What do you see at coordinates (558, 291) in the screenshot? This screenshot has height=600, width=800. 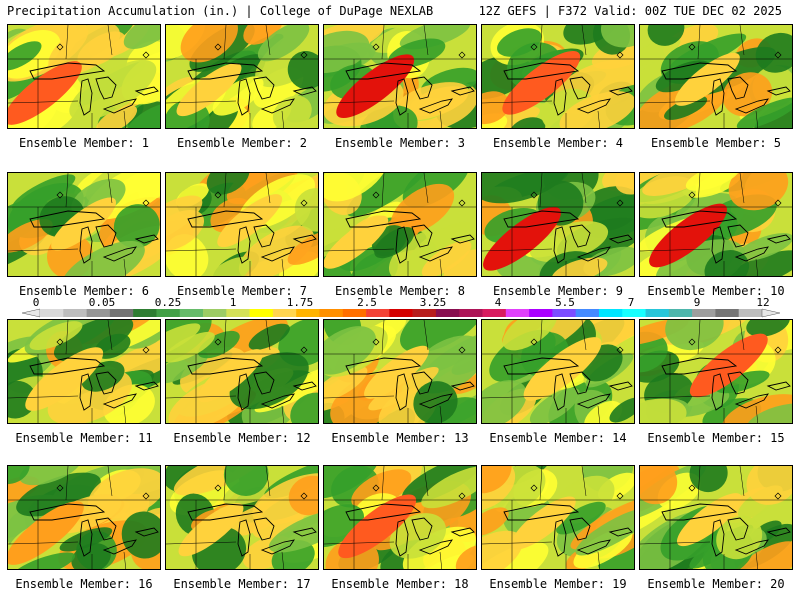 I see `panel-label: Ensemble Member: 9` at bounding box center [558, 291].